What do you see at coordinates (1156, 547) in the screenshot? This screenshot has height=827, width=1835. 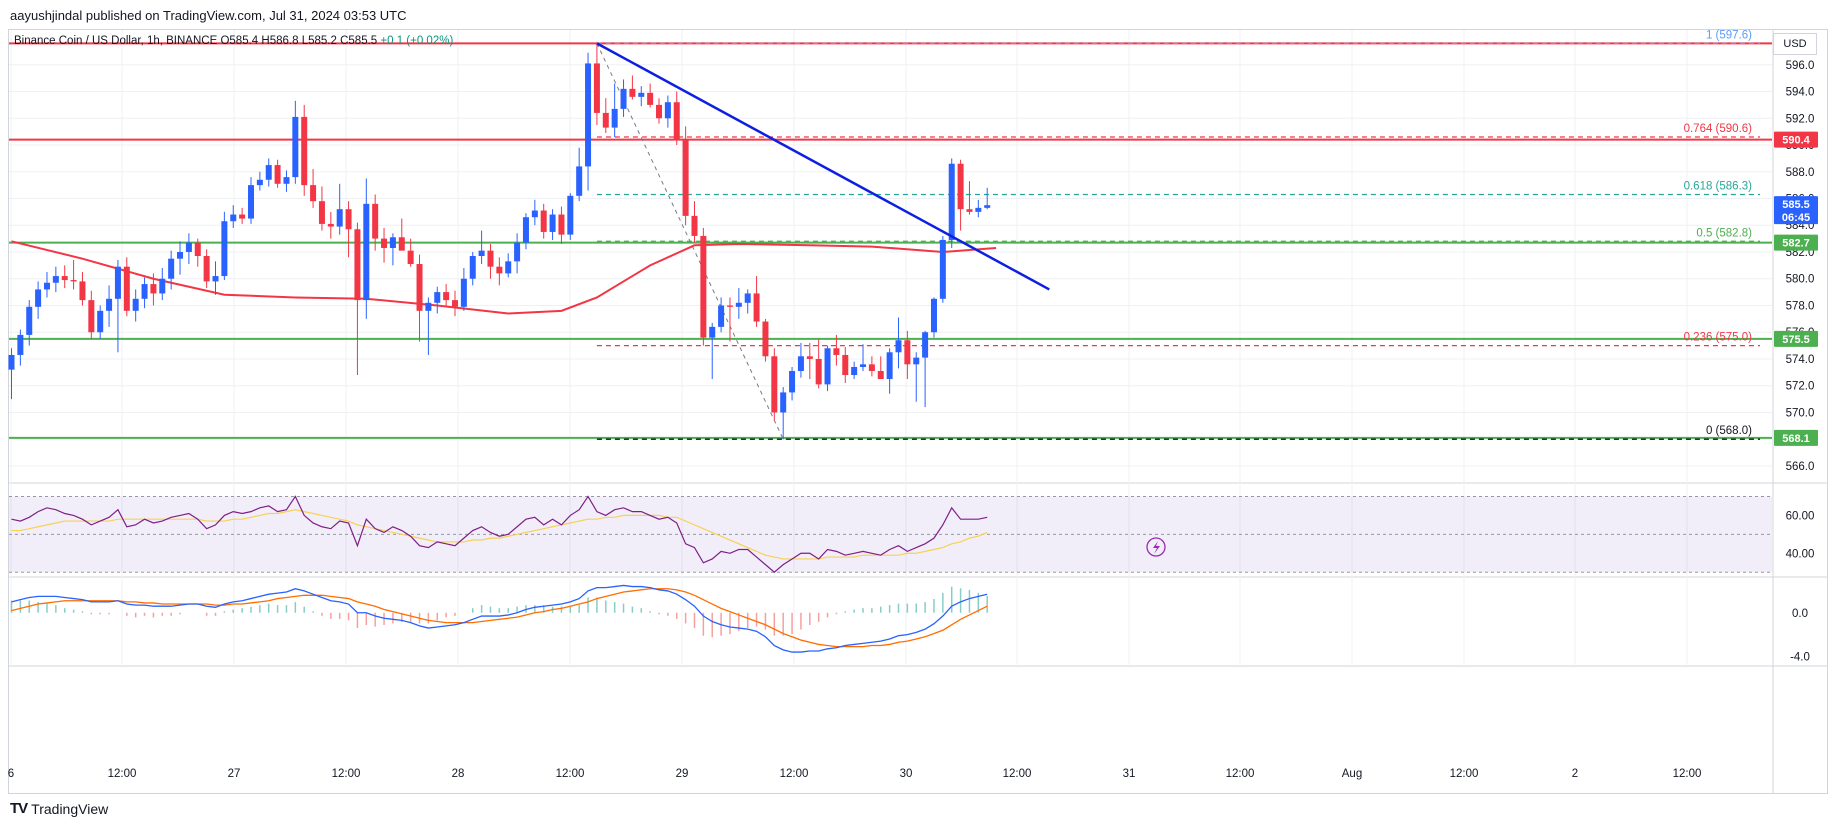 I see `lightning-icon` at bounding box center [1156, 547].